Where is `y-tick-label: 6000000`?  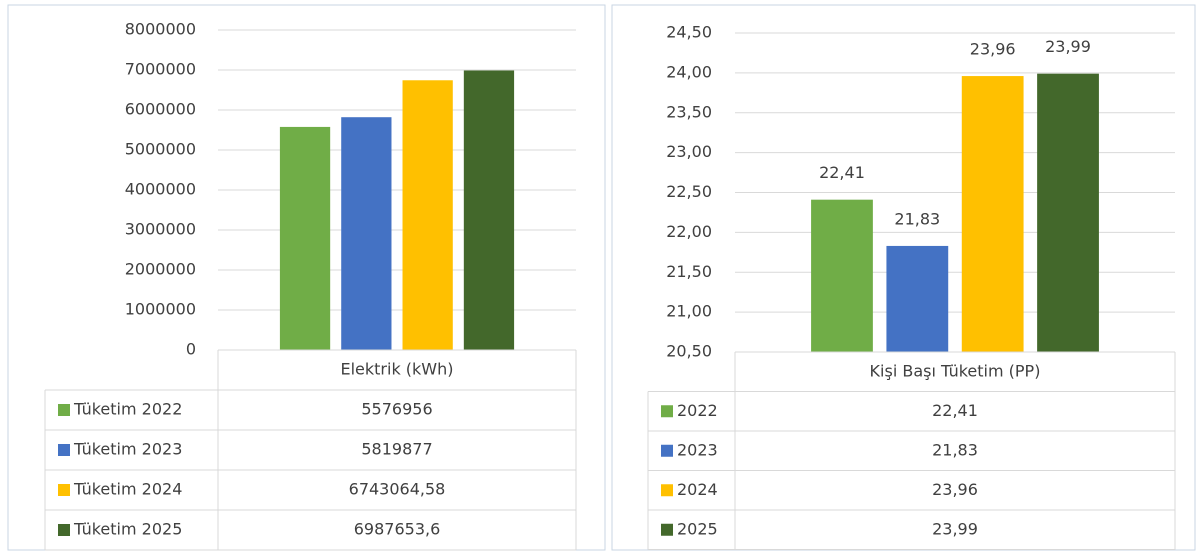
y-tick-label: 6000000 is located at coordinates (160, 109).